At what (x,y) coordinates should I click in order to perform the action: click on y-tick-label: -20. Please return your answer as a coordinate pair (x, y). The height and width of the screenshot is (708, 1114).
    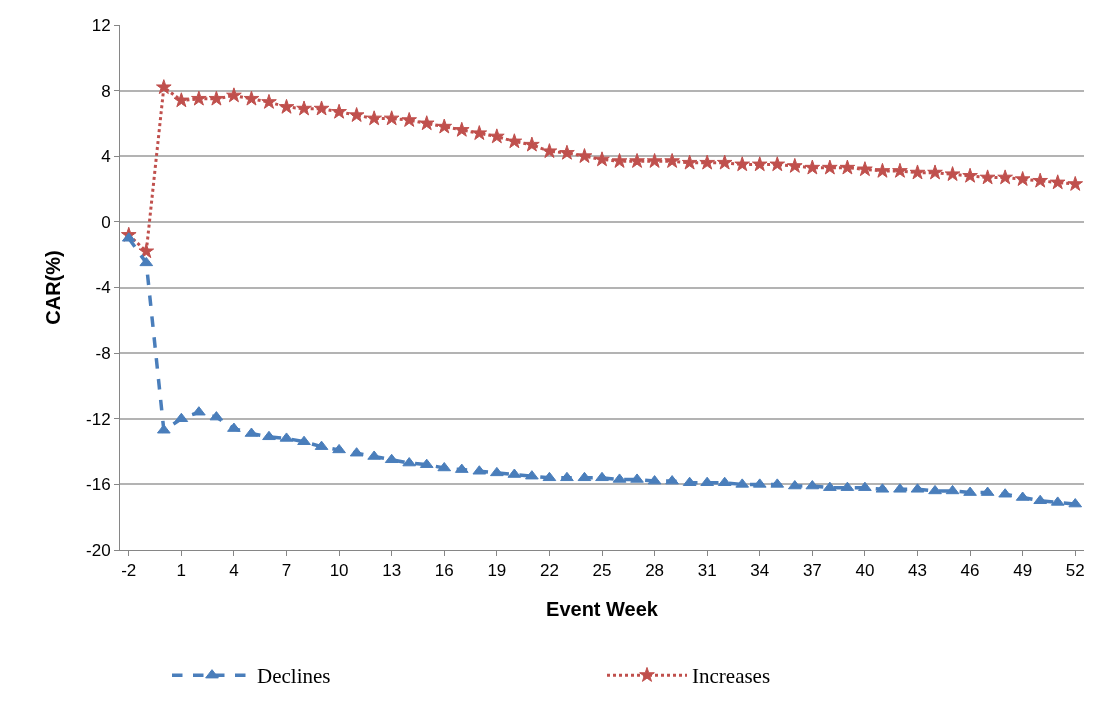
    Looking at the image, I should click on (98, 550).